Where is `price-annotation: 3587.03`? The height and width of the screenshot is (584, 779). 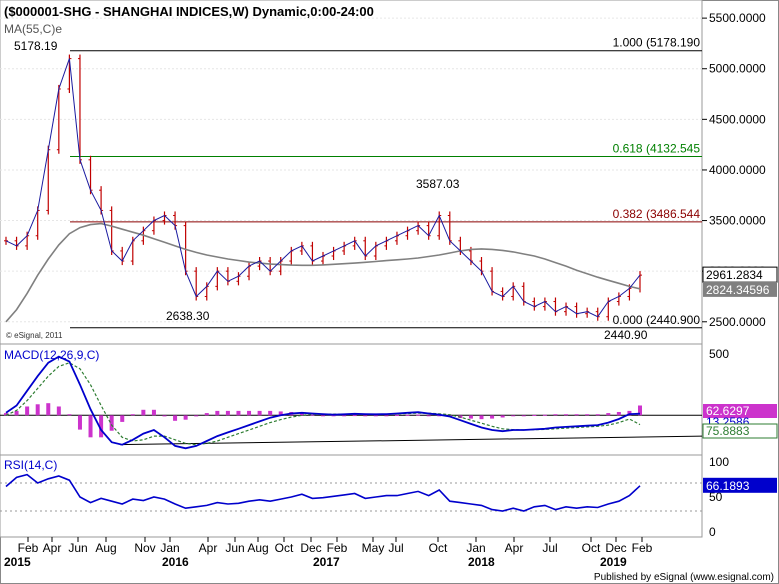 price-annotation: 3587.03 is located at coordinates (438, 184).